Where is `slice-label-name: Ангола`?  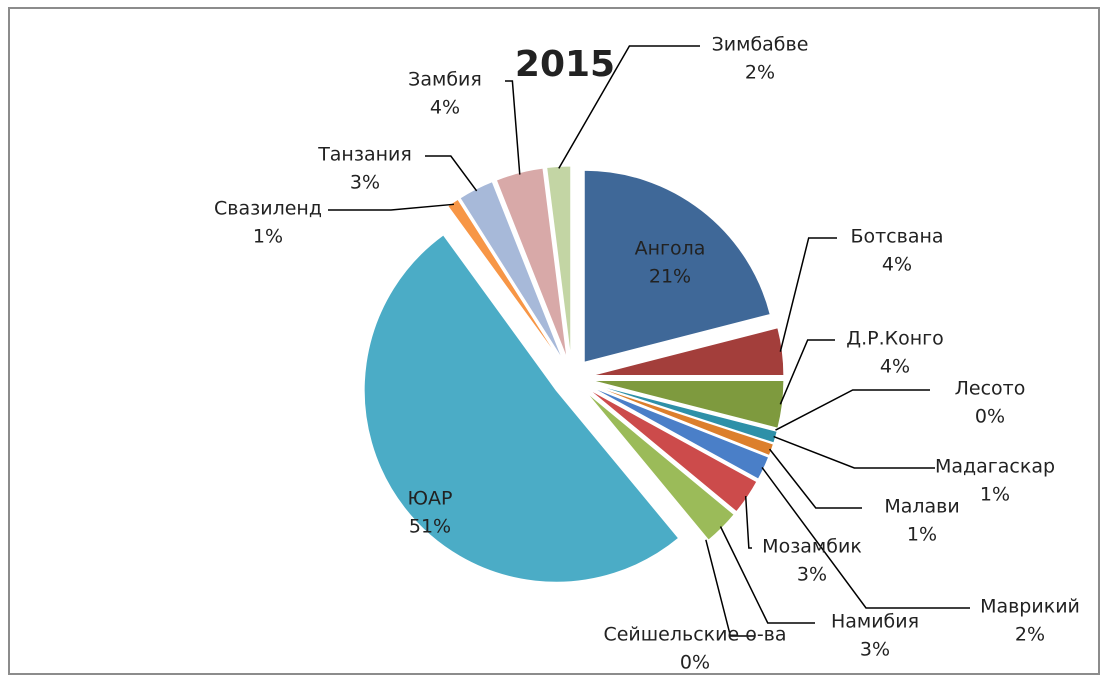 slice-label-name: Ангола is located at coordinates (670, 249).